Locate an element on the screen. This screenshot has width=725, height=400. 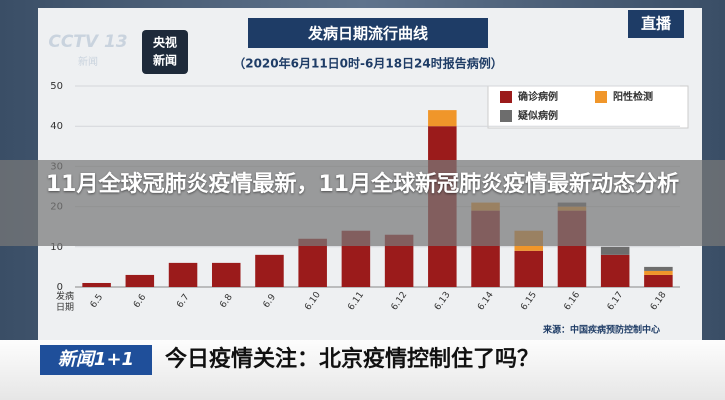
cctv-logo-sub: 新闻 is located at coordinates (88, 61).